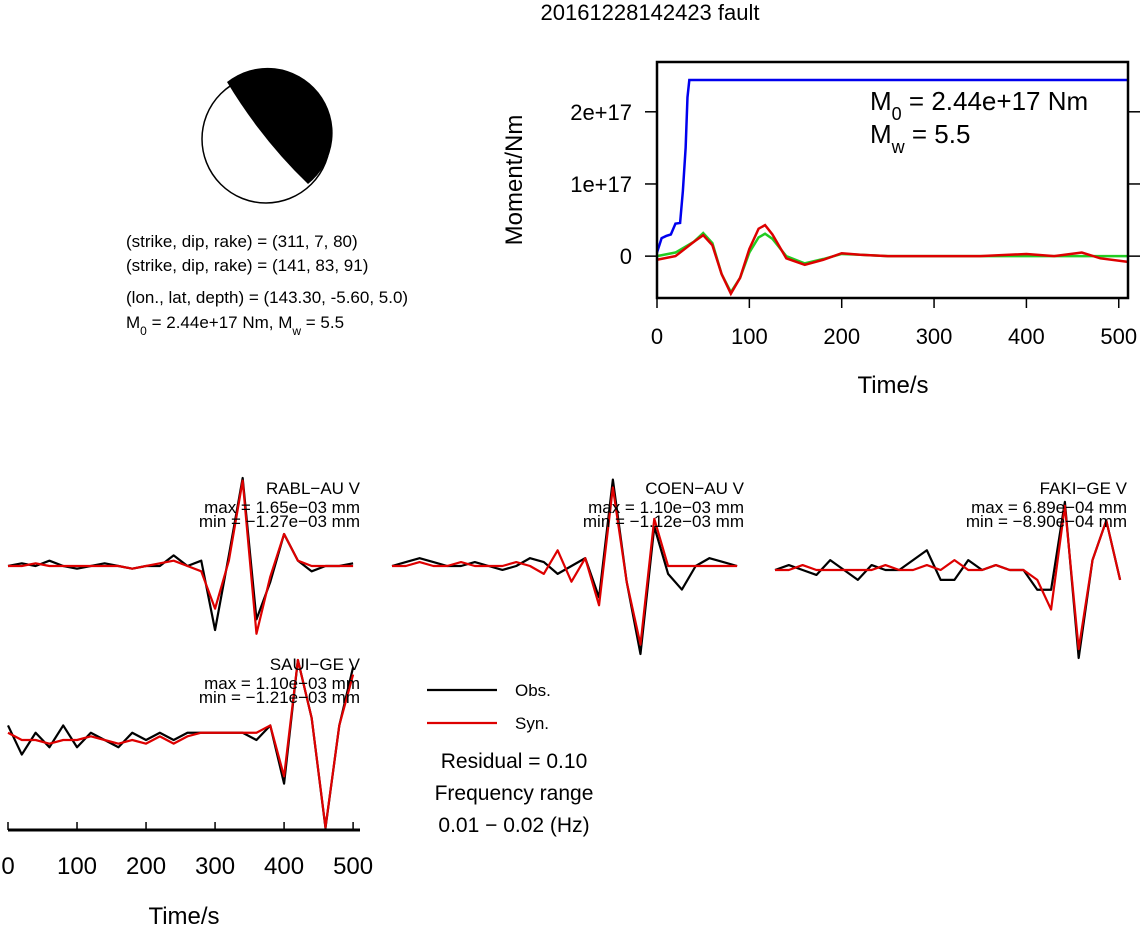 This screenshot has height=927, width=1143. I want to click on mechanism-line: (strike, dip, rake) = (311, 7, 80), so click(242, 241).